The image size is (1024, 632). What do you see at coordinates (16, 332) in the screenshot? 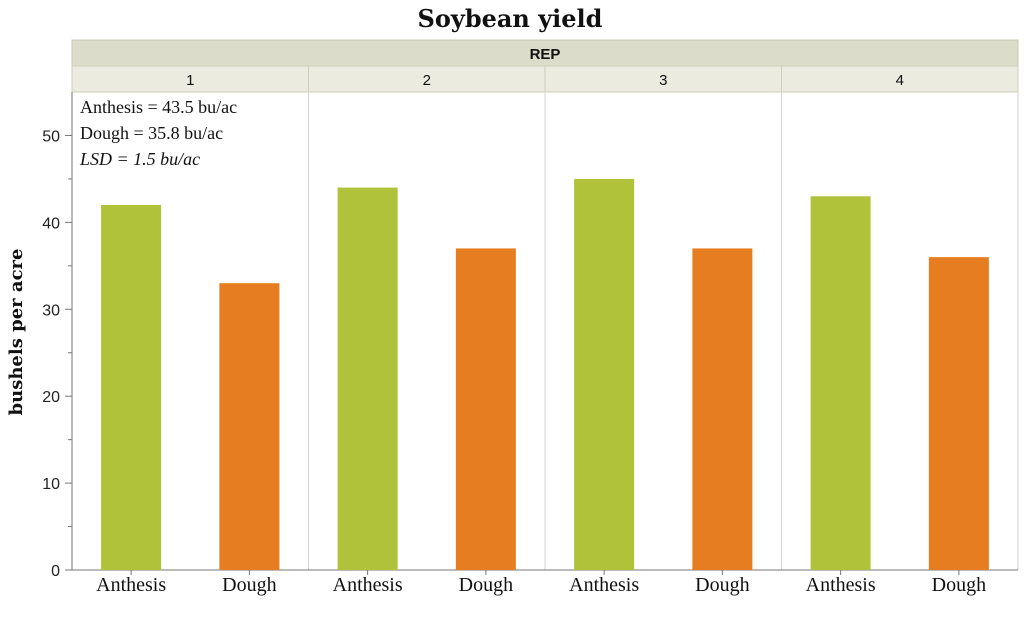
I see `y-axis-label: bushels per acre` at bounding box center [16, 332].